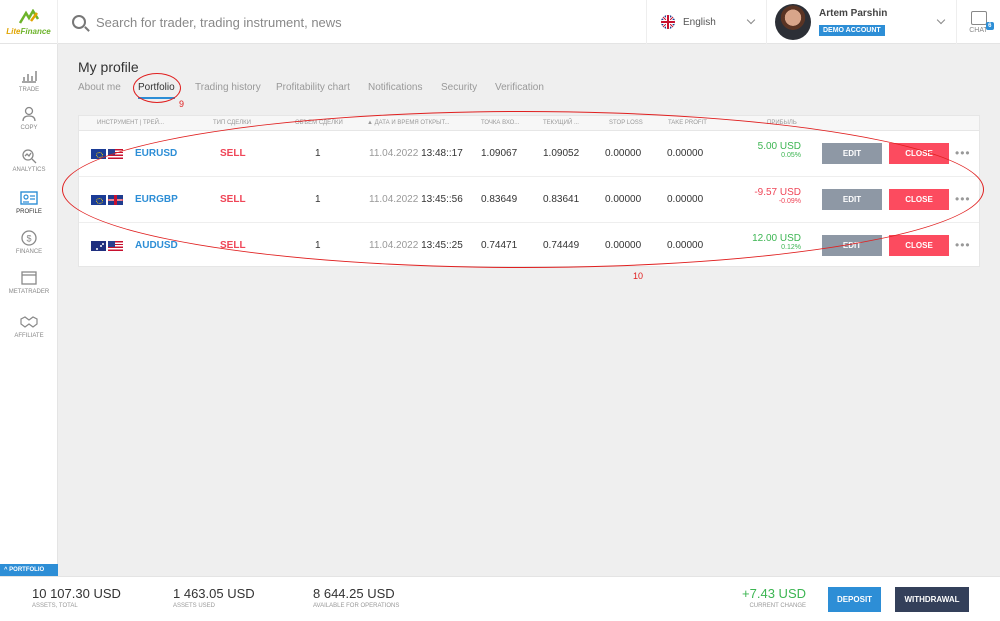 The image size is (1000, 621). Describe the element at coordinates (28, 31) in the screenshot. I see `brand-name: LiteFinance` at that location.